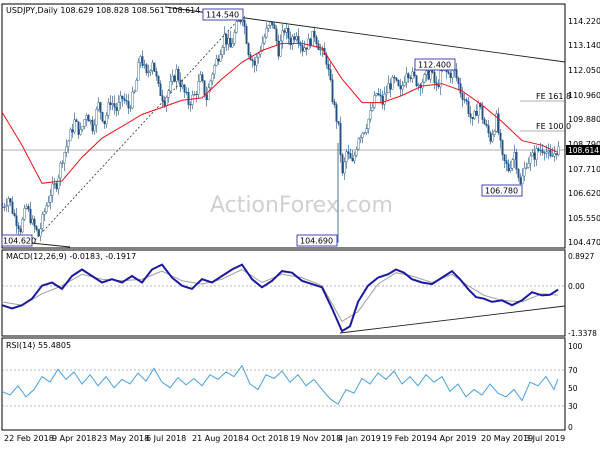 The width and height of the screenshot is (600, 454). What do you see at coordinates (581, 256) in the screenshot?
I see `macd-tick: 0.8927` at bounding box center [581, 256].